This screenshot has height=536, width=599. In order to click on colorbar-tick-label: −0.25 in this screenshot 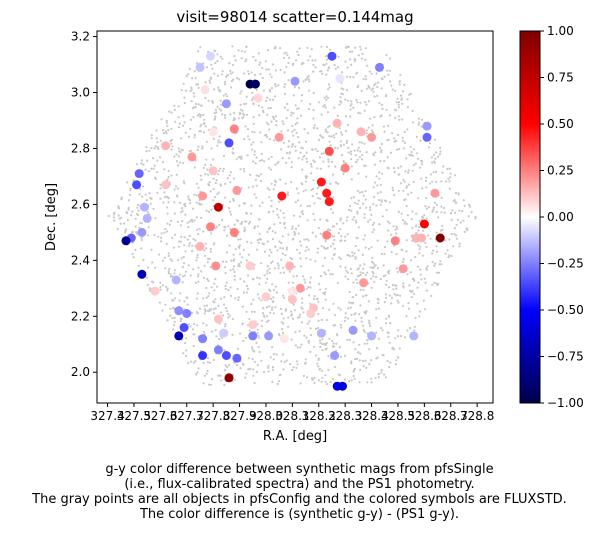, I will do `click(565, 264)`.